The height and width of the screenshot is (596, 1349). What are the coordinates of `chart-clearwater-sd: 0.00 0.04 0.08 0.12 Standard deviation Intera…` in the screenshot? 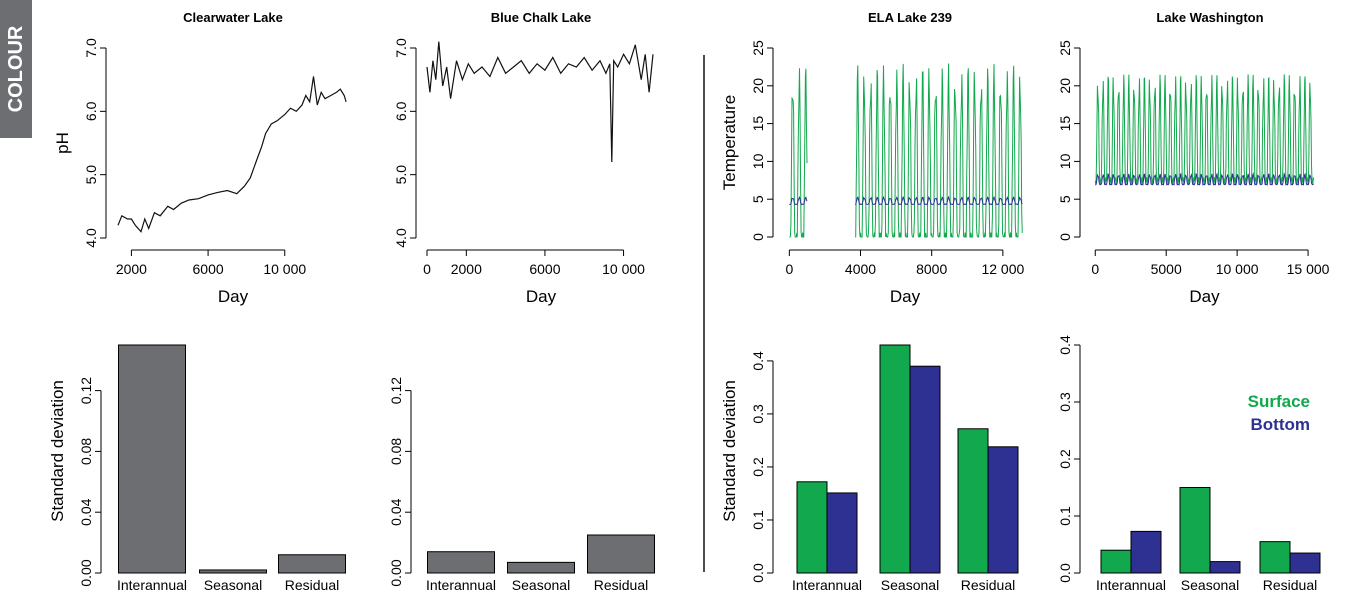 It's located at (197, 468).